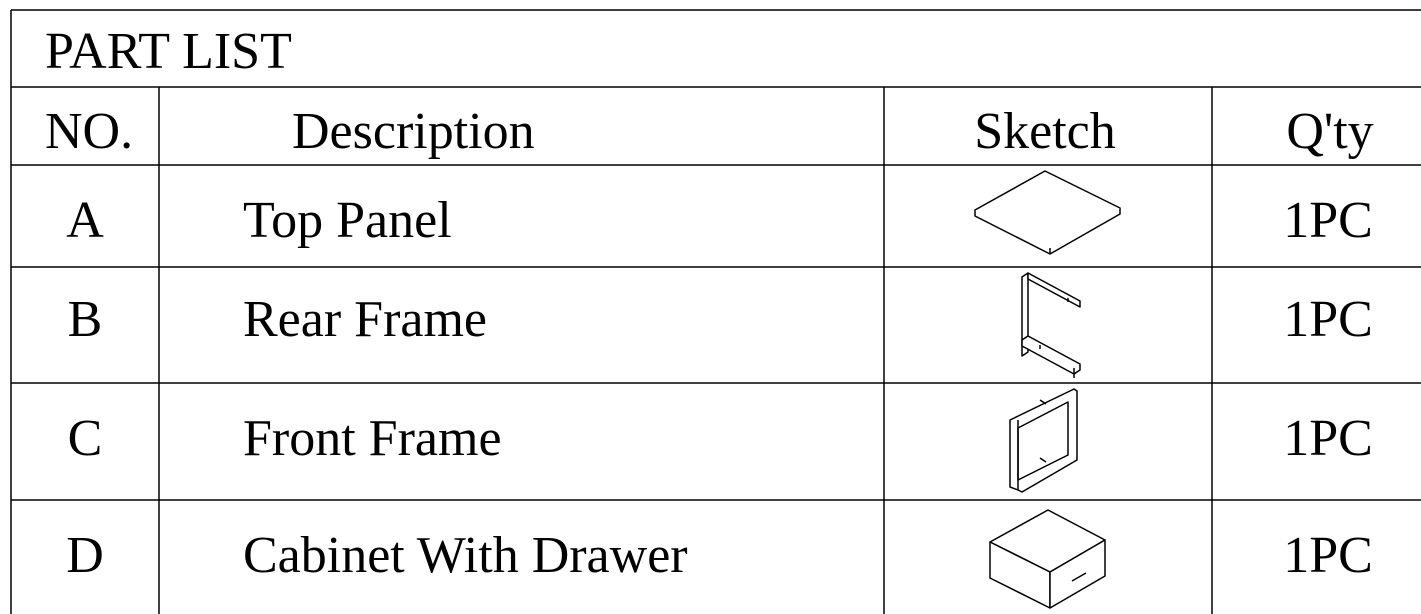  What do you see at coordinates (413, 131) in the screenshot?
I see `header-cell: Description` at bounding box center [413, 131].